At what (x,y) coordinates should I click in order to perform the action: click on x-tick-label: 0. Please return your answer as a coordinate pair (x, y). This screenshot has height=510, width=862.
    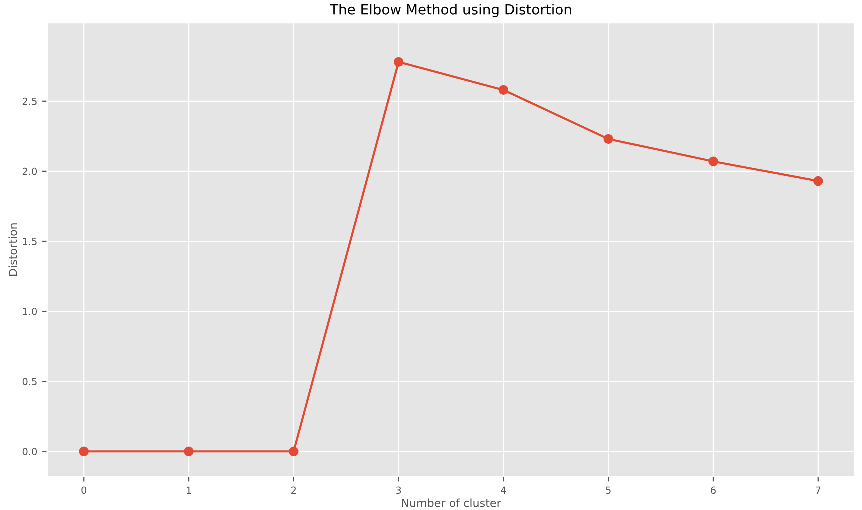
    Looking at the image, I should click on (84, 490).